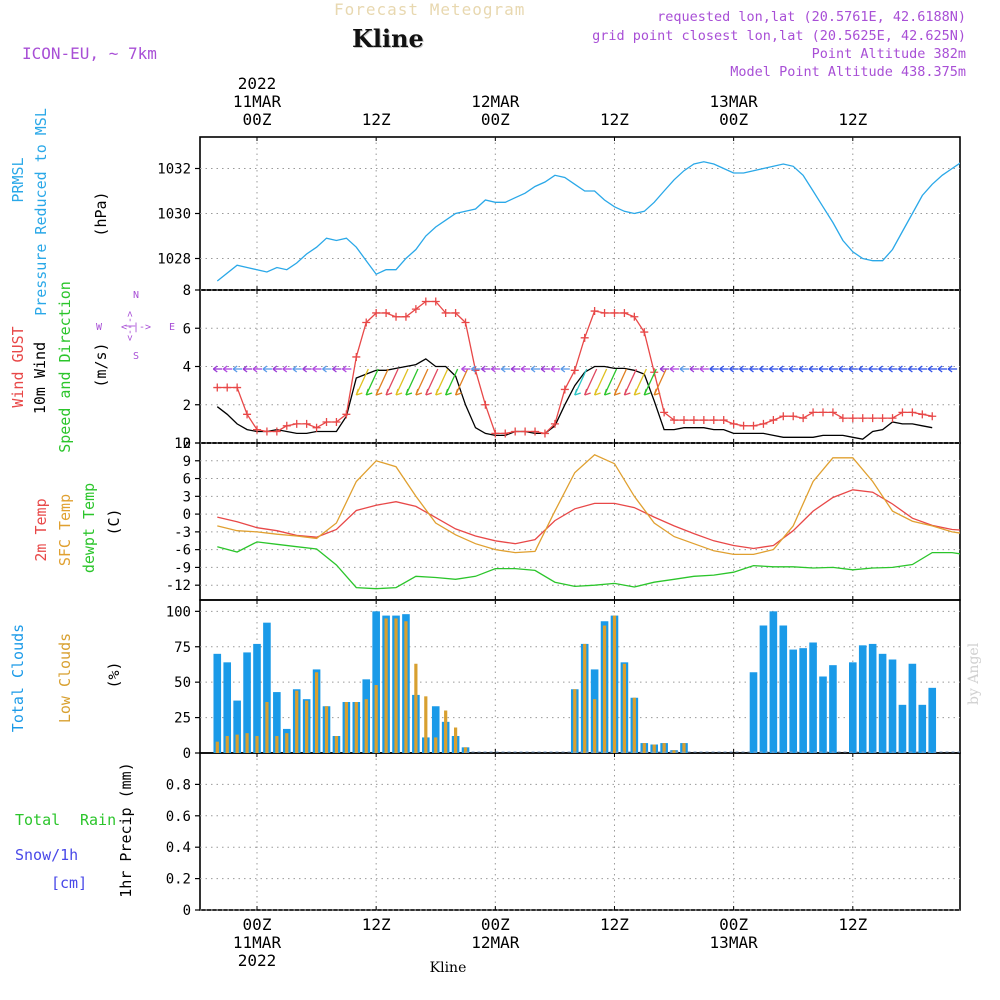  I want to click on y-tick-label: 6, so click(187, 329).